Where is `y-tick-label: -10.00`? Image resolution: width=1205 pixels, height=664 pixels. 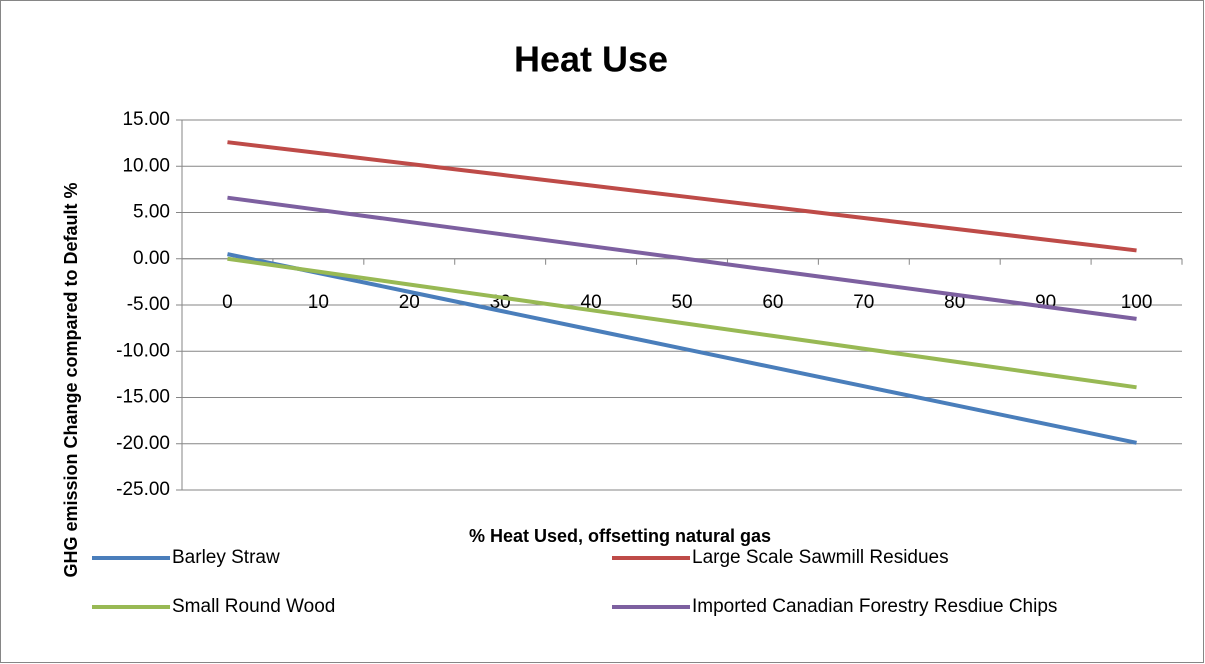
y-tick-label: -10.00 is located at coordinates (143, 350).